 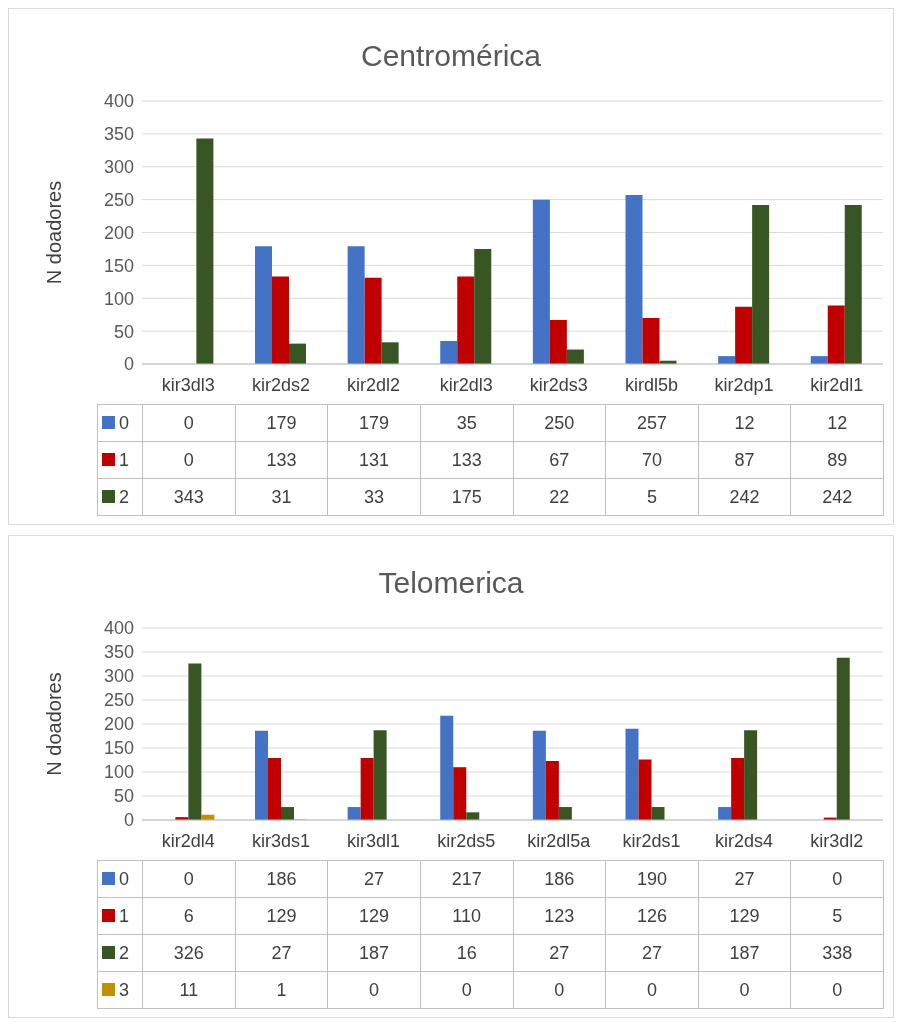 What do you see at coordinates (374, 840) in the screenshot?
I see `x-tick-label: kir3dl1` at bounding box center [374, 840].